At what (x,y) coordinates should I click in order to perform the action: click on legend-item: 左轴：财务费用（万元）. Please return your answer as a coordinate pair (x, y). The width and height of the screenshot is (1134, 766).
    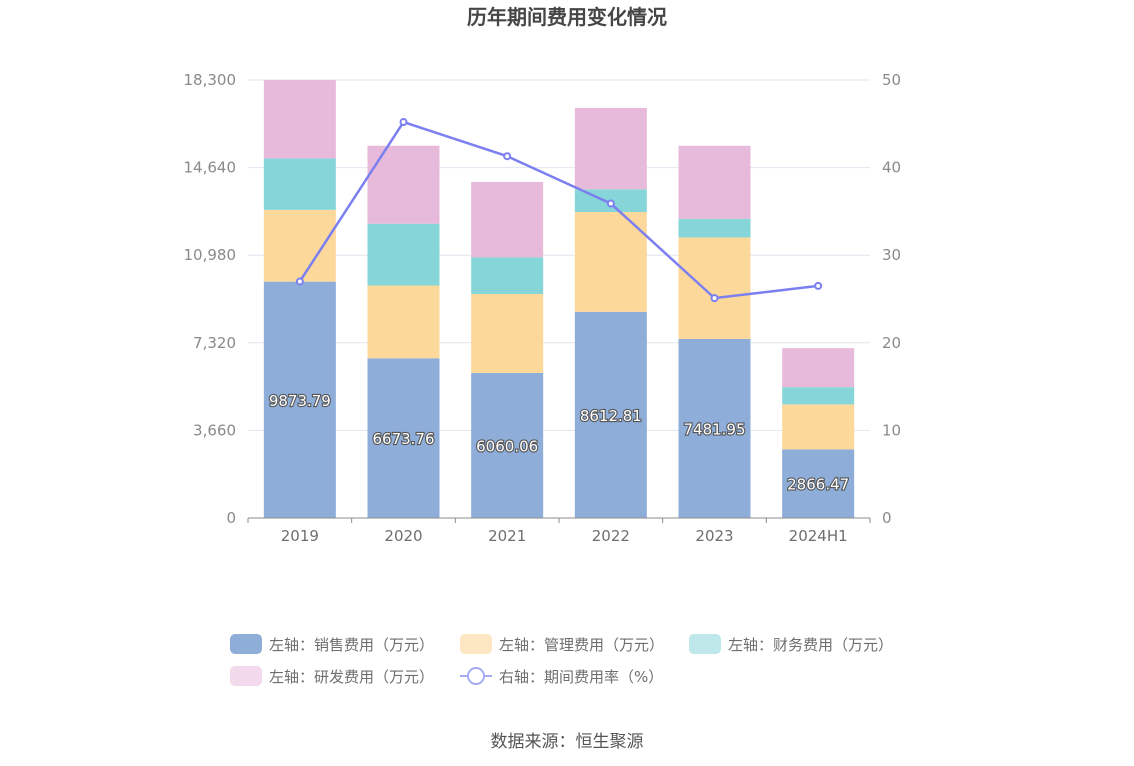
    Looking at the image, I should click on (791, 644).